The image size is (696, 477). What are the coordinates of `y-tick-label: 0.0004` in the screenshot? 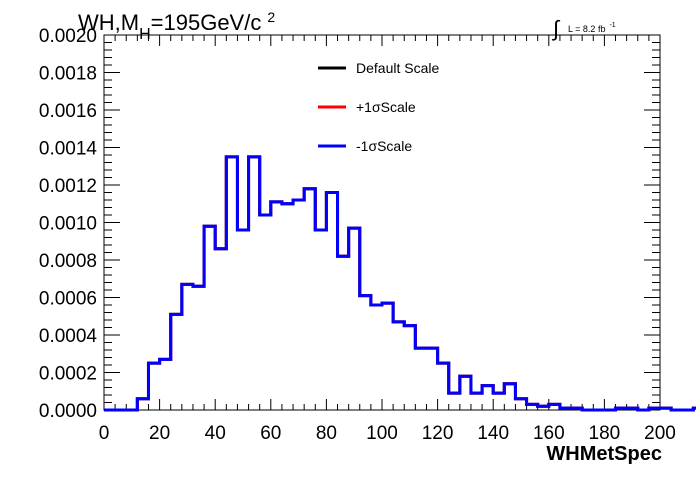 It's located at (68, 336).